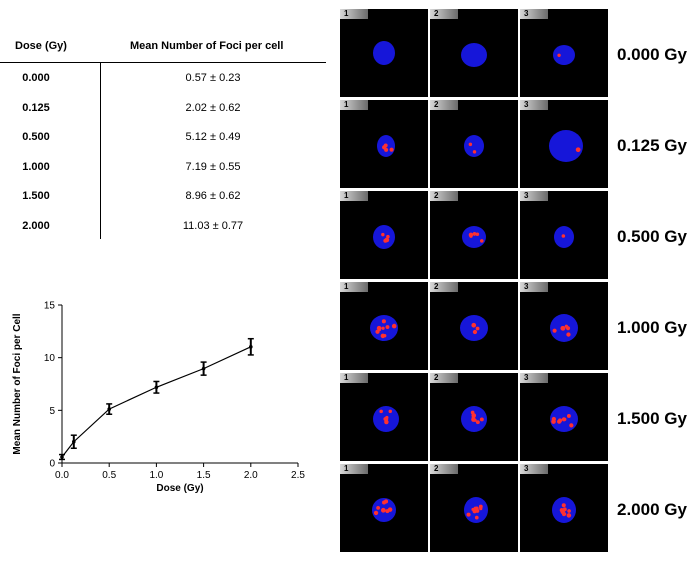 The width and height of the screenshot is (700, 561). I want to click on dose-row-label: 1.500 Gy, so click(652, 418).